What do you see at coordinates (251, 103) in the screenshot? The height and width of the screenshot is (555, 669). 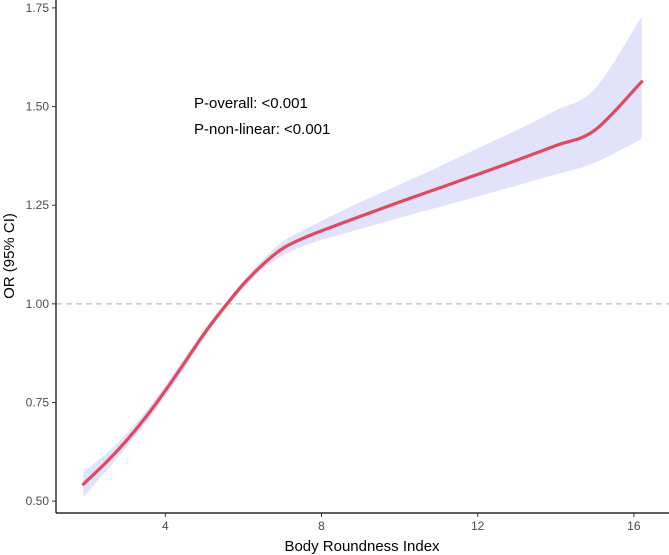 I see `p-overall-annotation: P-overall: <0.001` at bounding box center [251, 103].